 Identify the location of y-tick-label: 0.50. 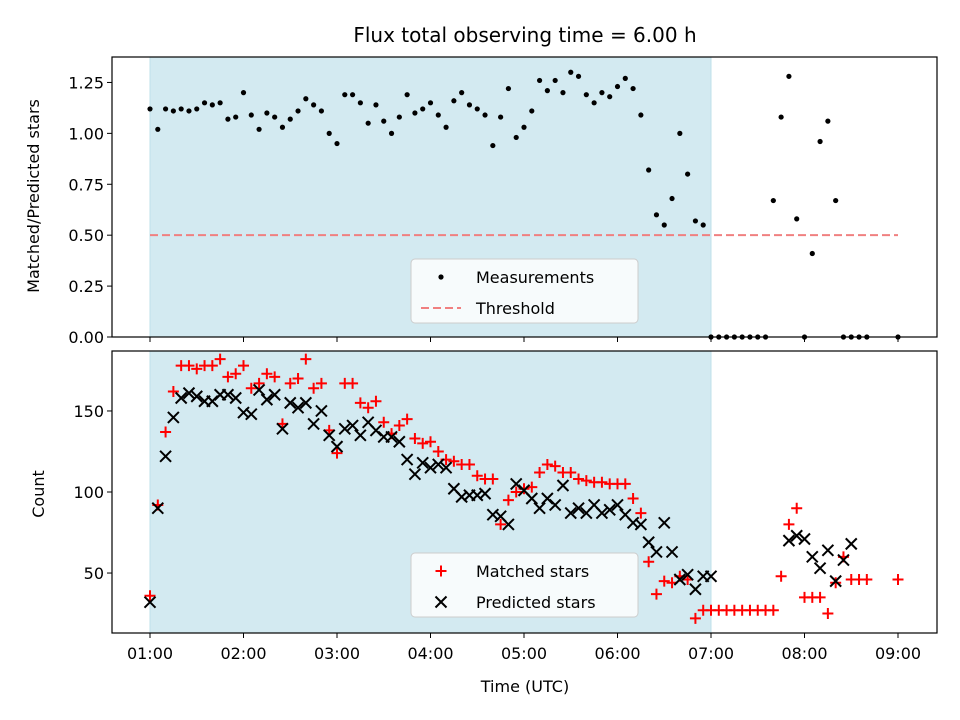
(86, 235).